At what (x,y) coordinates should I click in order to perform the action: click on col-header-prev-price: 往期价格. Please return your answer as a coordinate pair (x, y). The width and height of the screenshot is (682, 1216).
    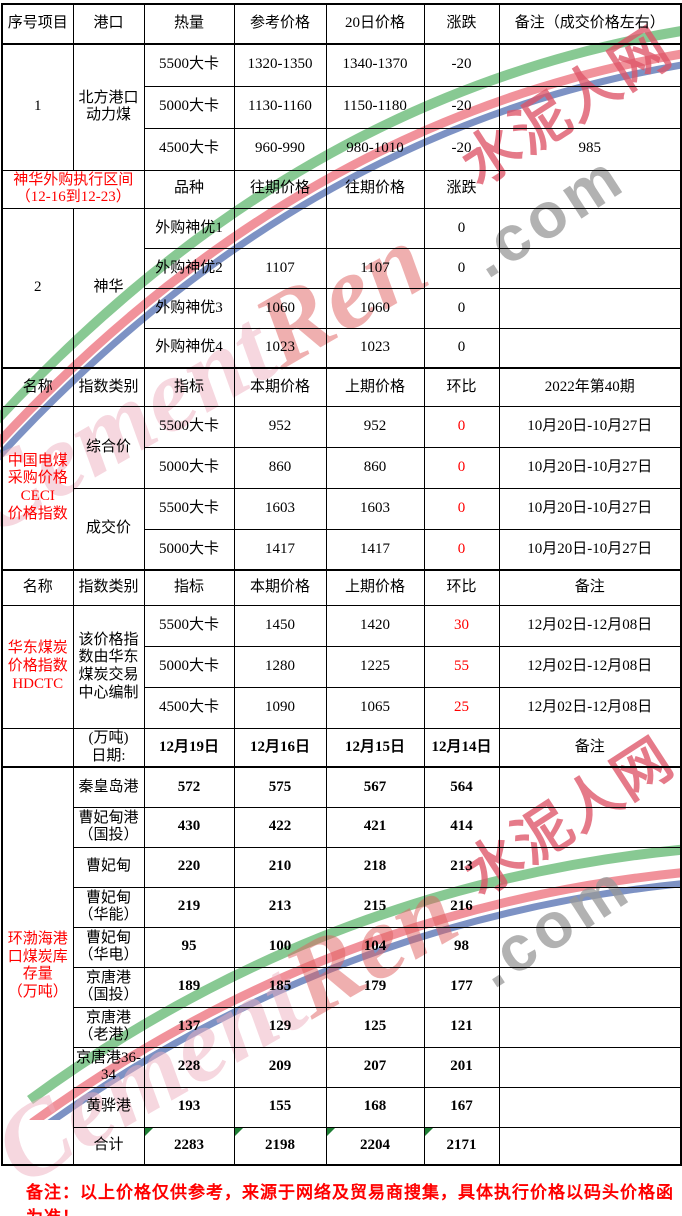
    Looking at the image, I should click on (280, 189).